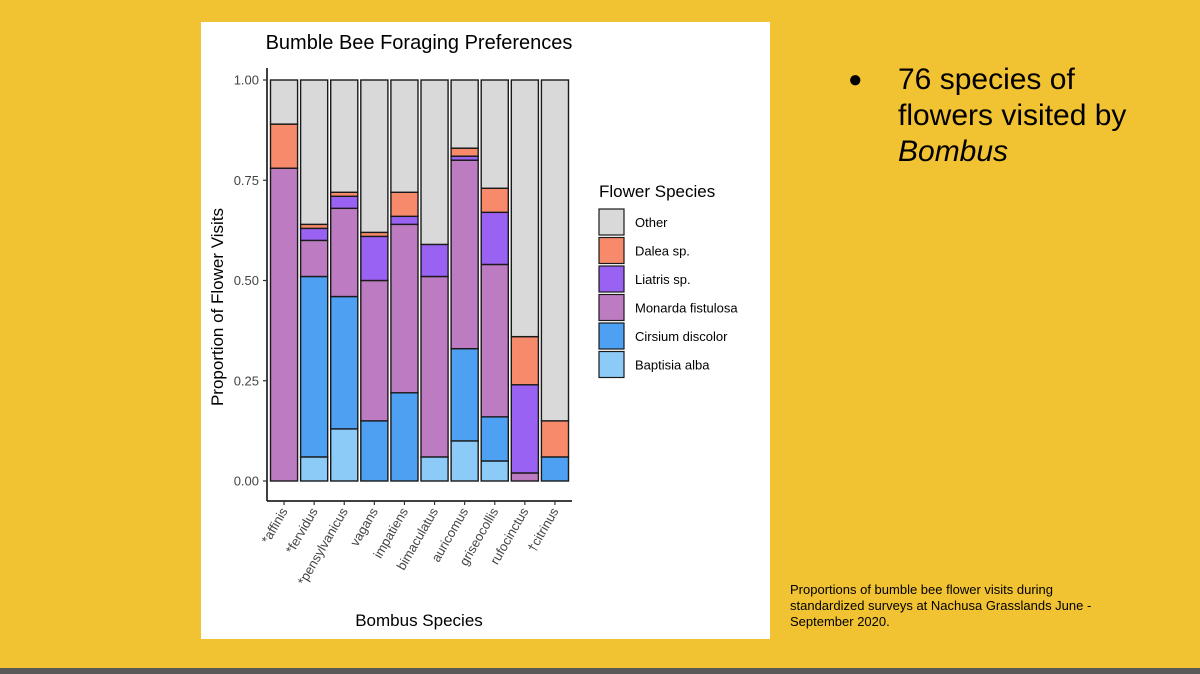 This screenshot has height=674, width=1200. Describe the element at coordinates (404, 437) in the screenshot. I see `bar-segment-impatiens-cirsium-discolor` at that location.